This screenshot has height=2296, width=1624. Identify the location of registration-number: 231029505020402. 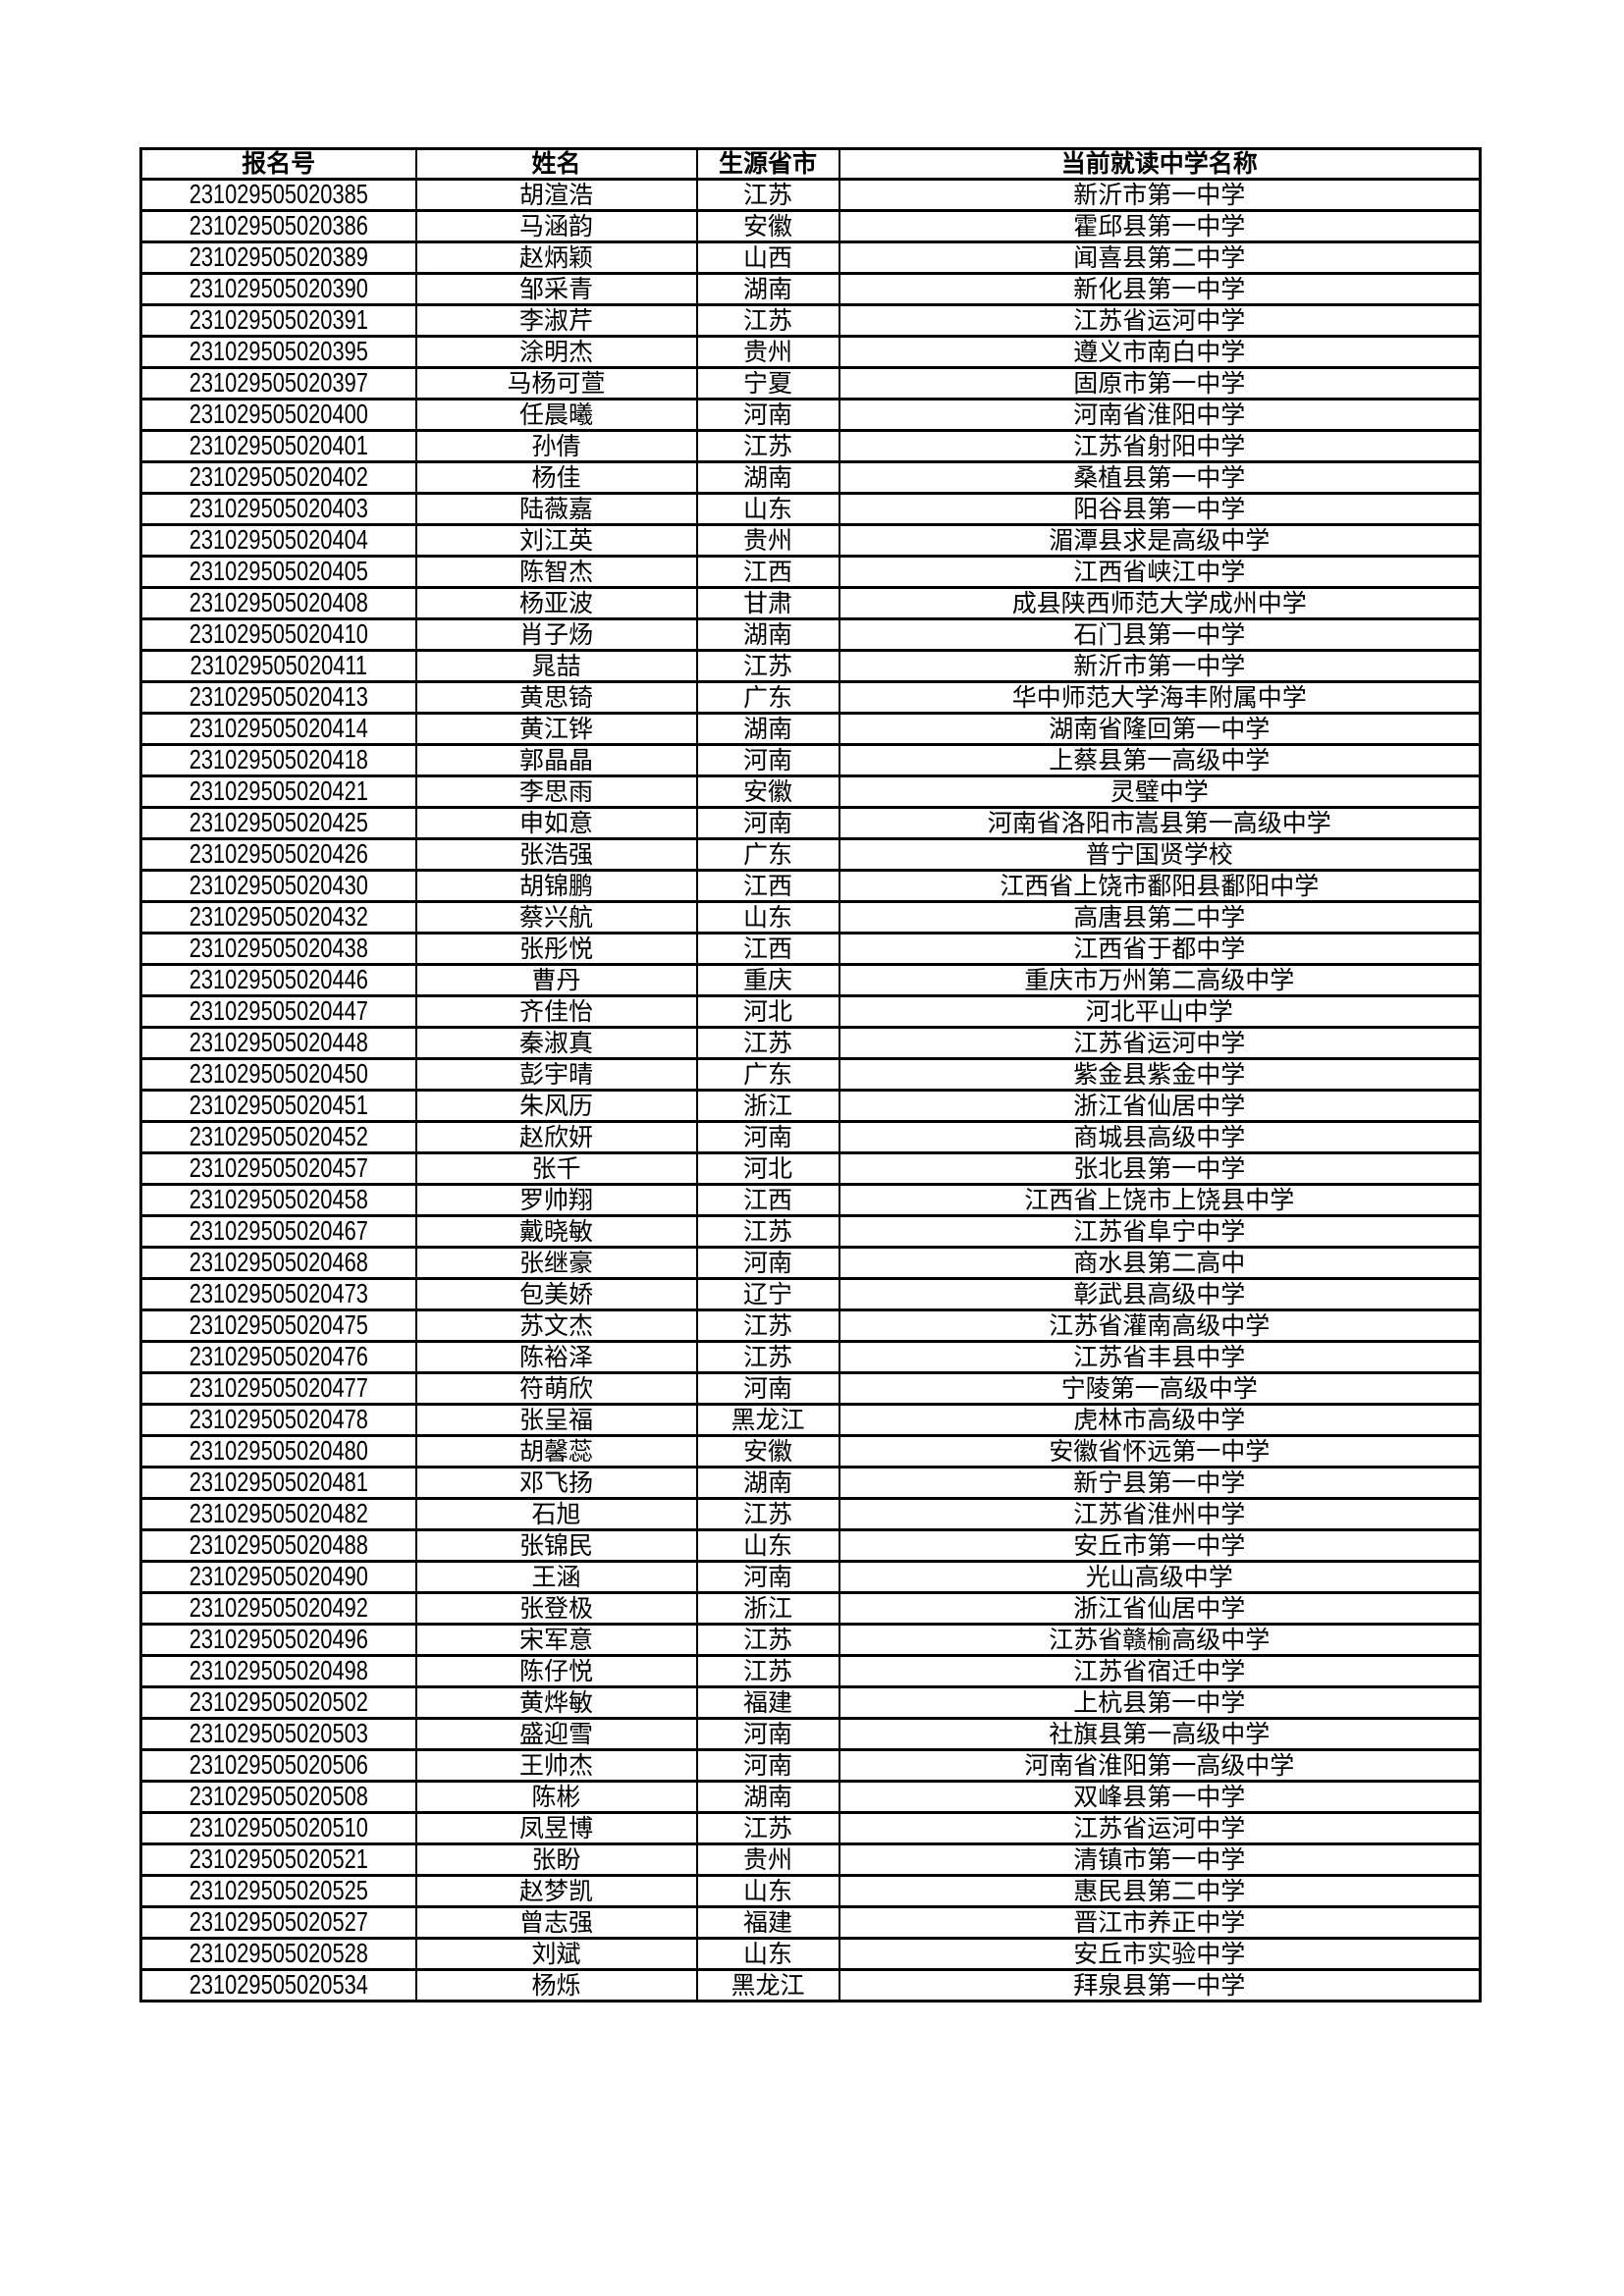
(278, 476).